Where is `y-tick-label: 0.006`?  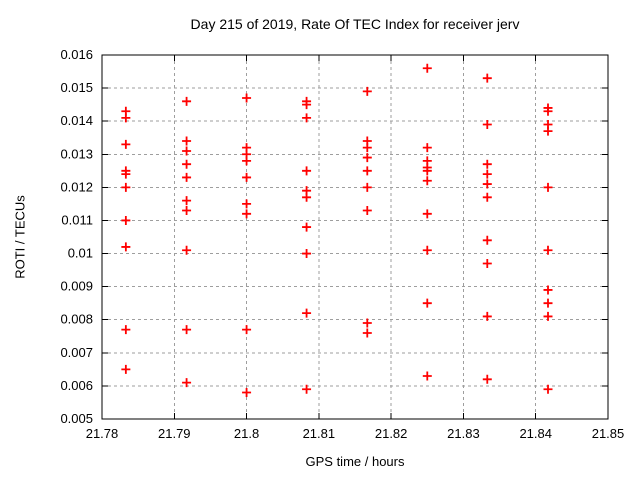
y-tick-label: 0.006 is located at coordinates (76, 385).